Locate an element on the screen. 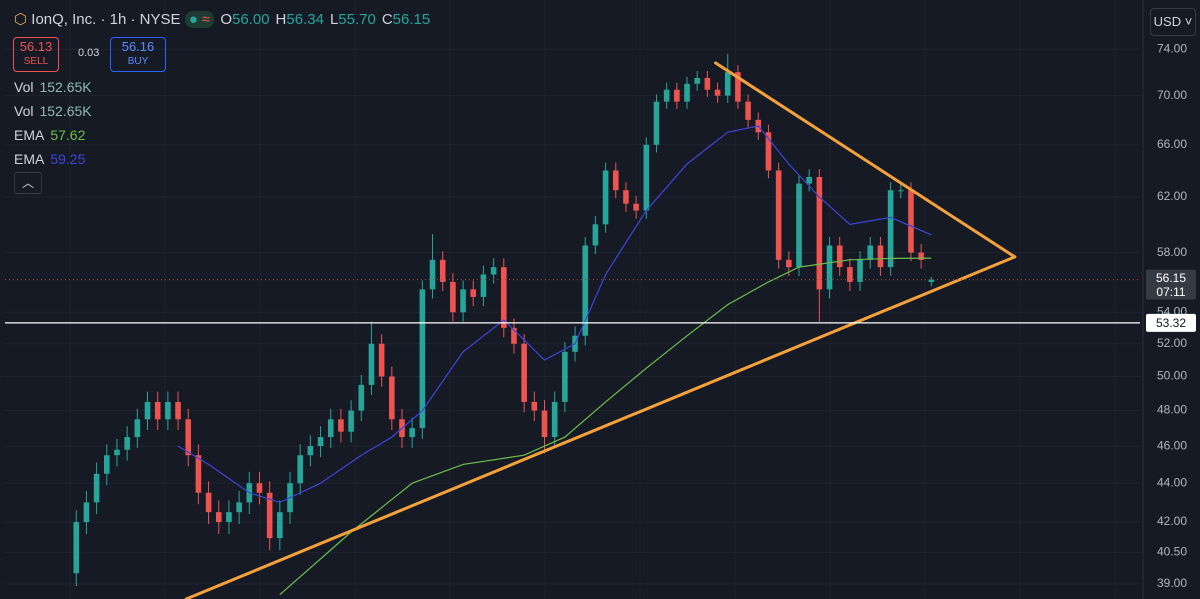  symbol: IonQ, Inc. · 1h · NYSE is located at coordinates (106, 19).